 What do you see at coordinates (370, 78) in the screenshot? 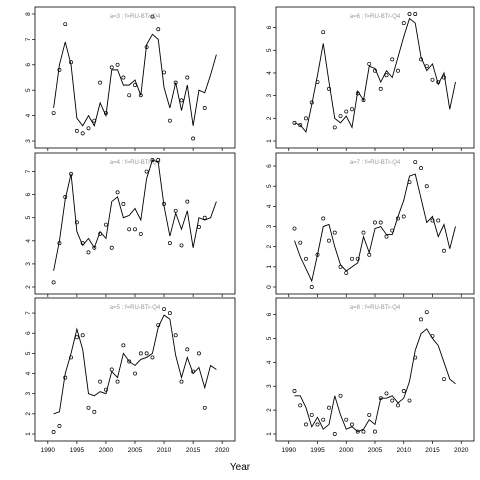
I see `panel-2: a=6 : f=RU-BTr-Q4 1 2 3 4 5 6` at bounding box center [370, 78].